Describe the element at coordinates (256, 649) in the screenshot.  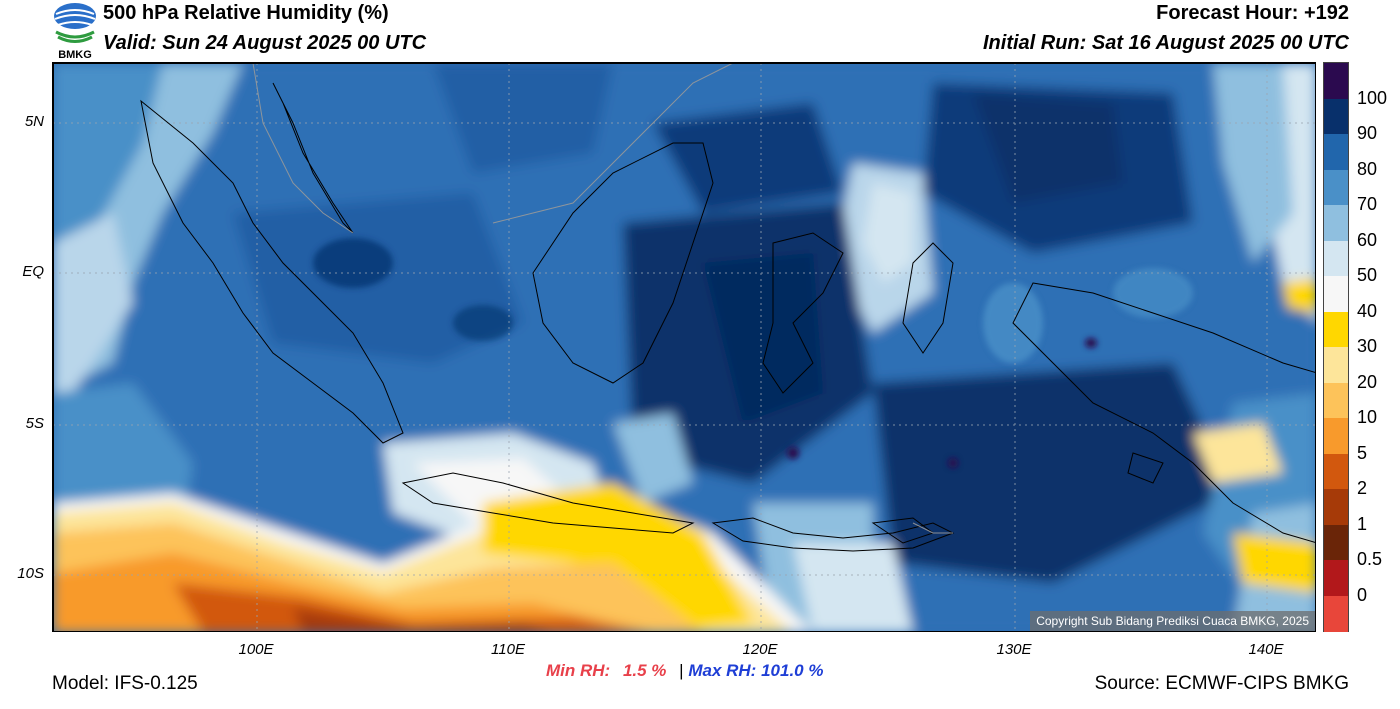
I see `lon-label-100e: 100E` at that location.